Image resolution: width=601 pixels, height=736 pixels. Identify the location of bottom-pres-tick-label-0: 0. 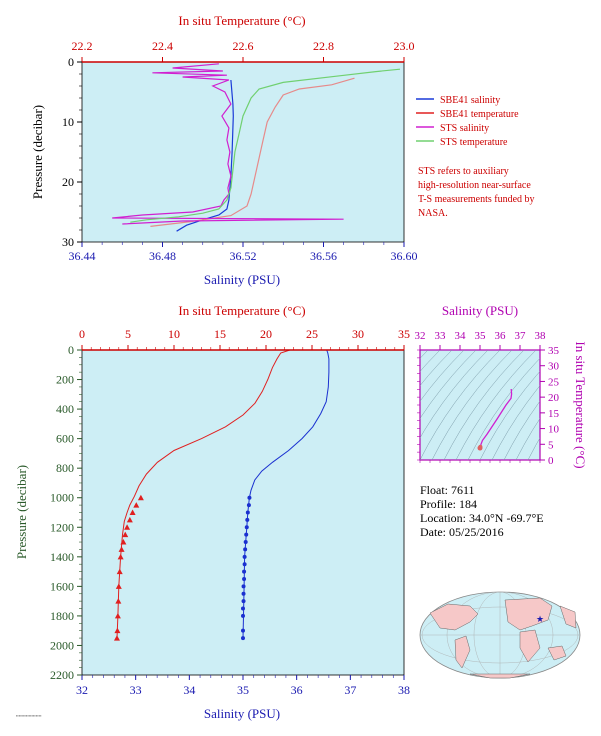
(71, 350).